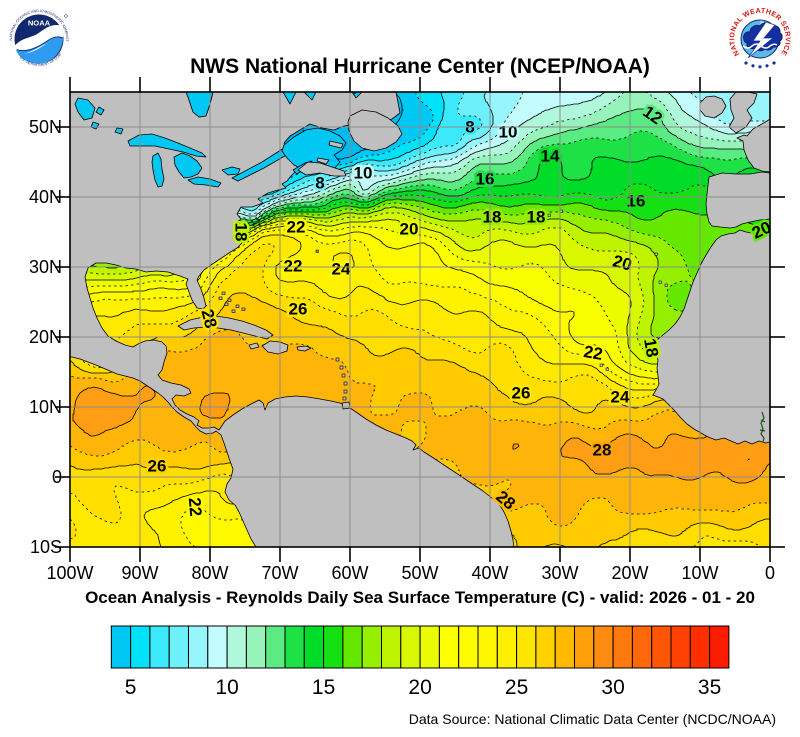  Describe the element at coordinates (39, 23) in the screenshot. I see `svg-text: NOAA` at that location.